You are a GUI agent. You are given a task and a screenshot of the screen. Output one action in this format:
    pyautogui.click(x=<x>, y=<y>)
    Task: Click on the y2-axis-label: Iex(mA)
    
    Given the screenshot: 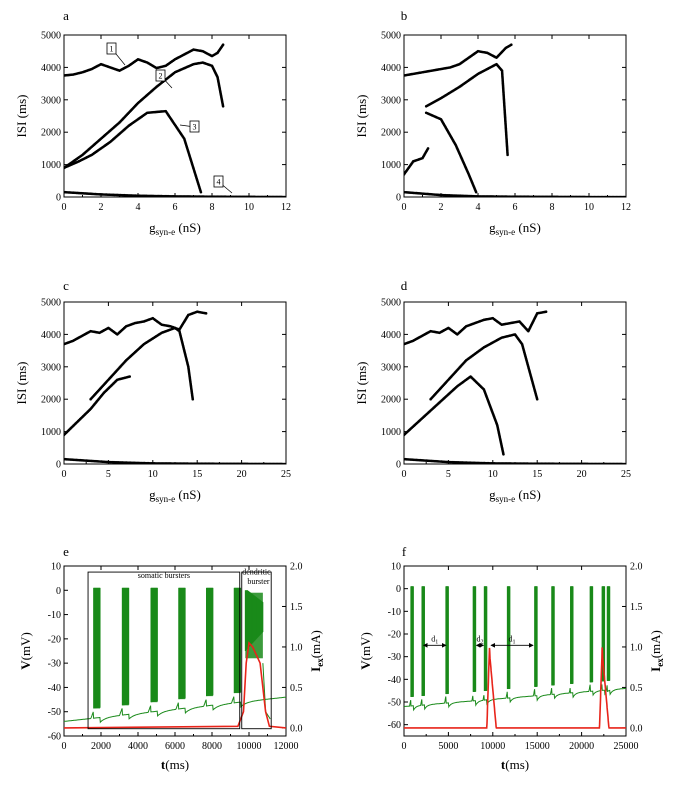 What is the action you would take?
    pyautogui.click(x=656, y=651)
    